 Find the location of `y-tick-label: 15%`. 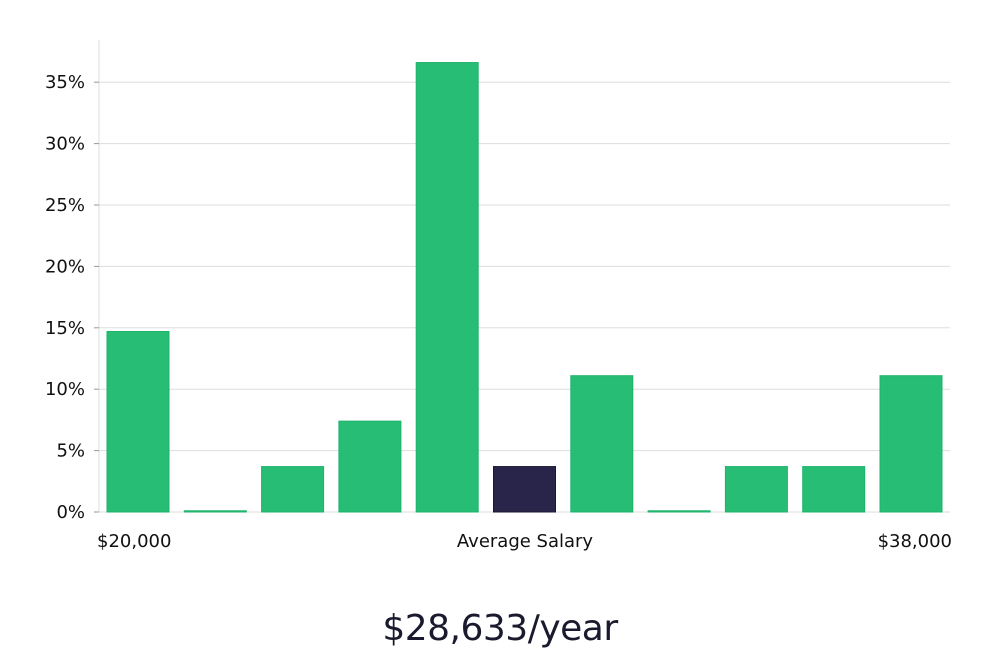

y-tick-label: 15% is located at coordinates (65, 328).